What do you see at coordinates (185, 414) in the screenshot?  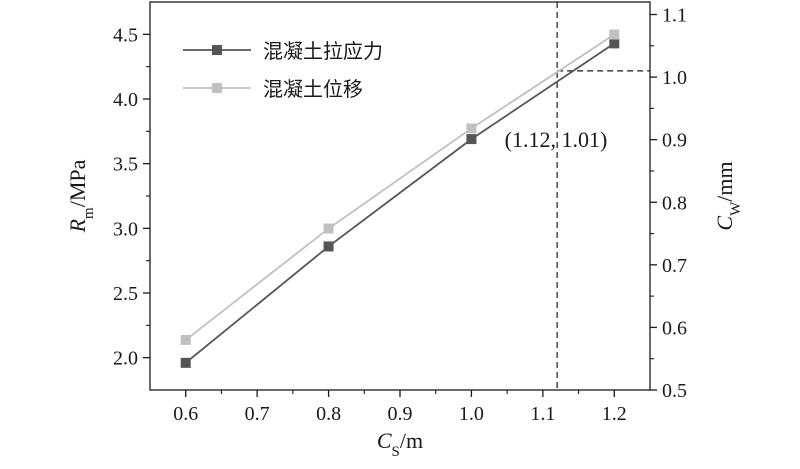 I see `x-tick-label: 0.6` at bounding box center [185, 414].